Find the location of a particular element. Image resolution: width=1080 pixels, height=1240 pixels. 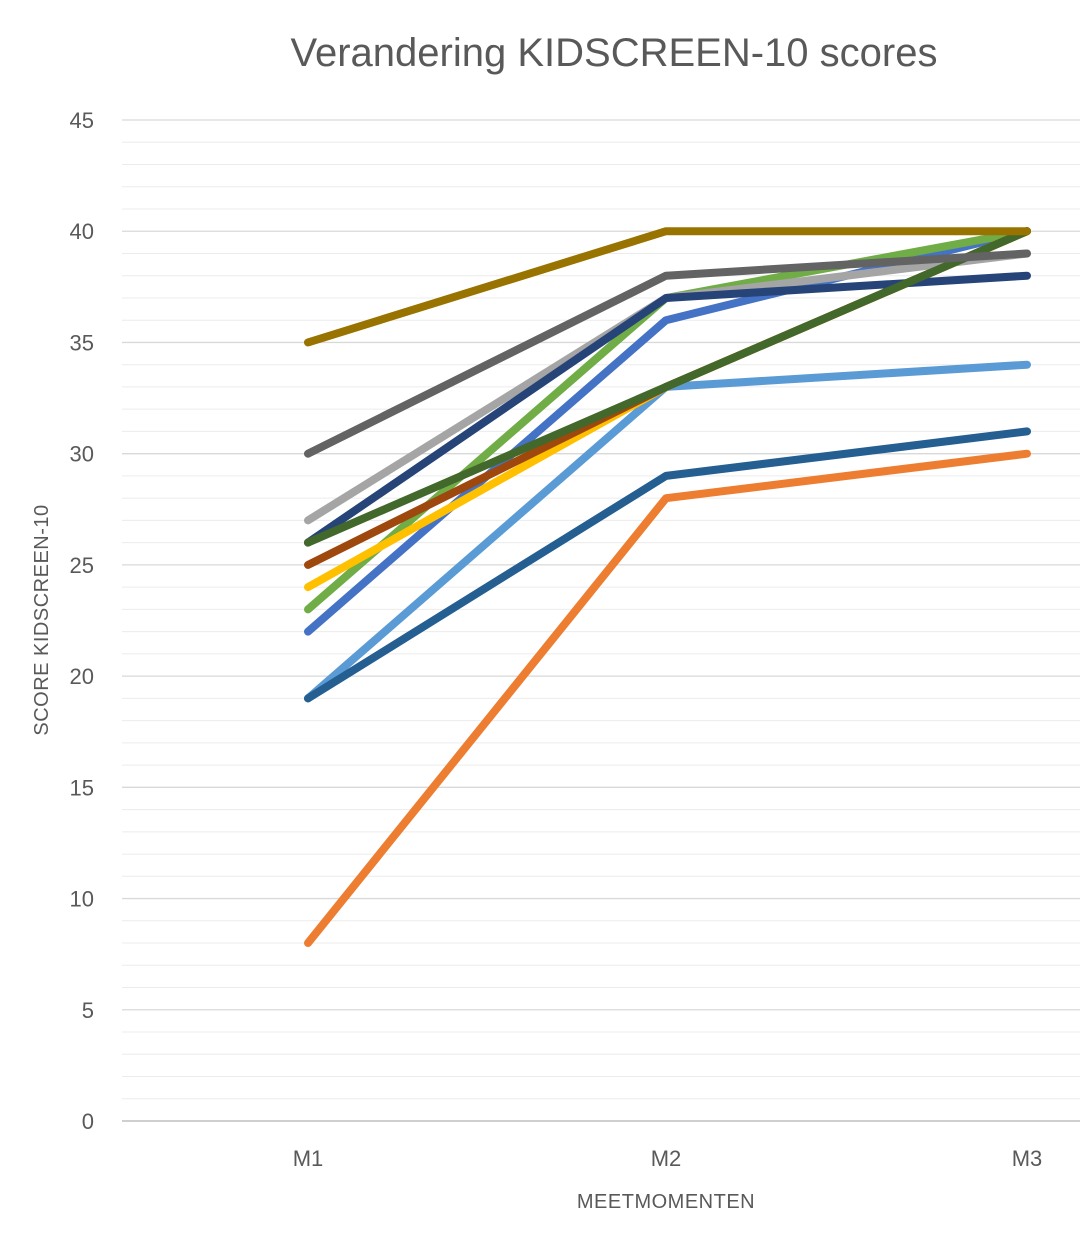

x-axis-ticks: M1 M2 M3 is located at coordinates (668, 1158).